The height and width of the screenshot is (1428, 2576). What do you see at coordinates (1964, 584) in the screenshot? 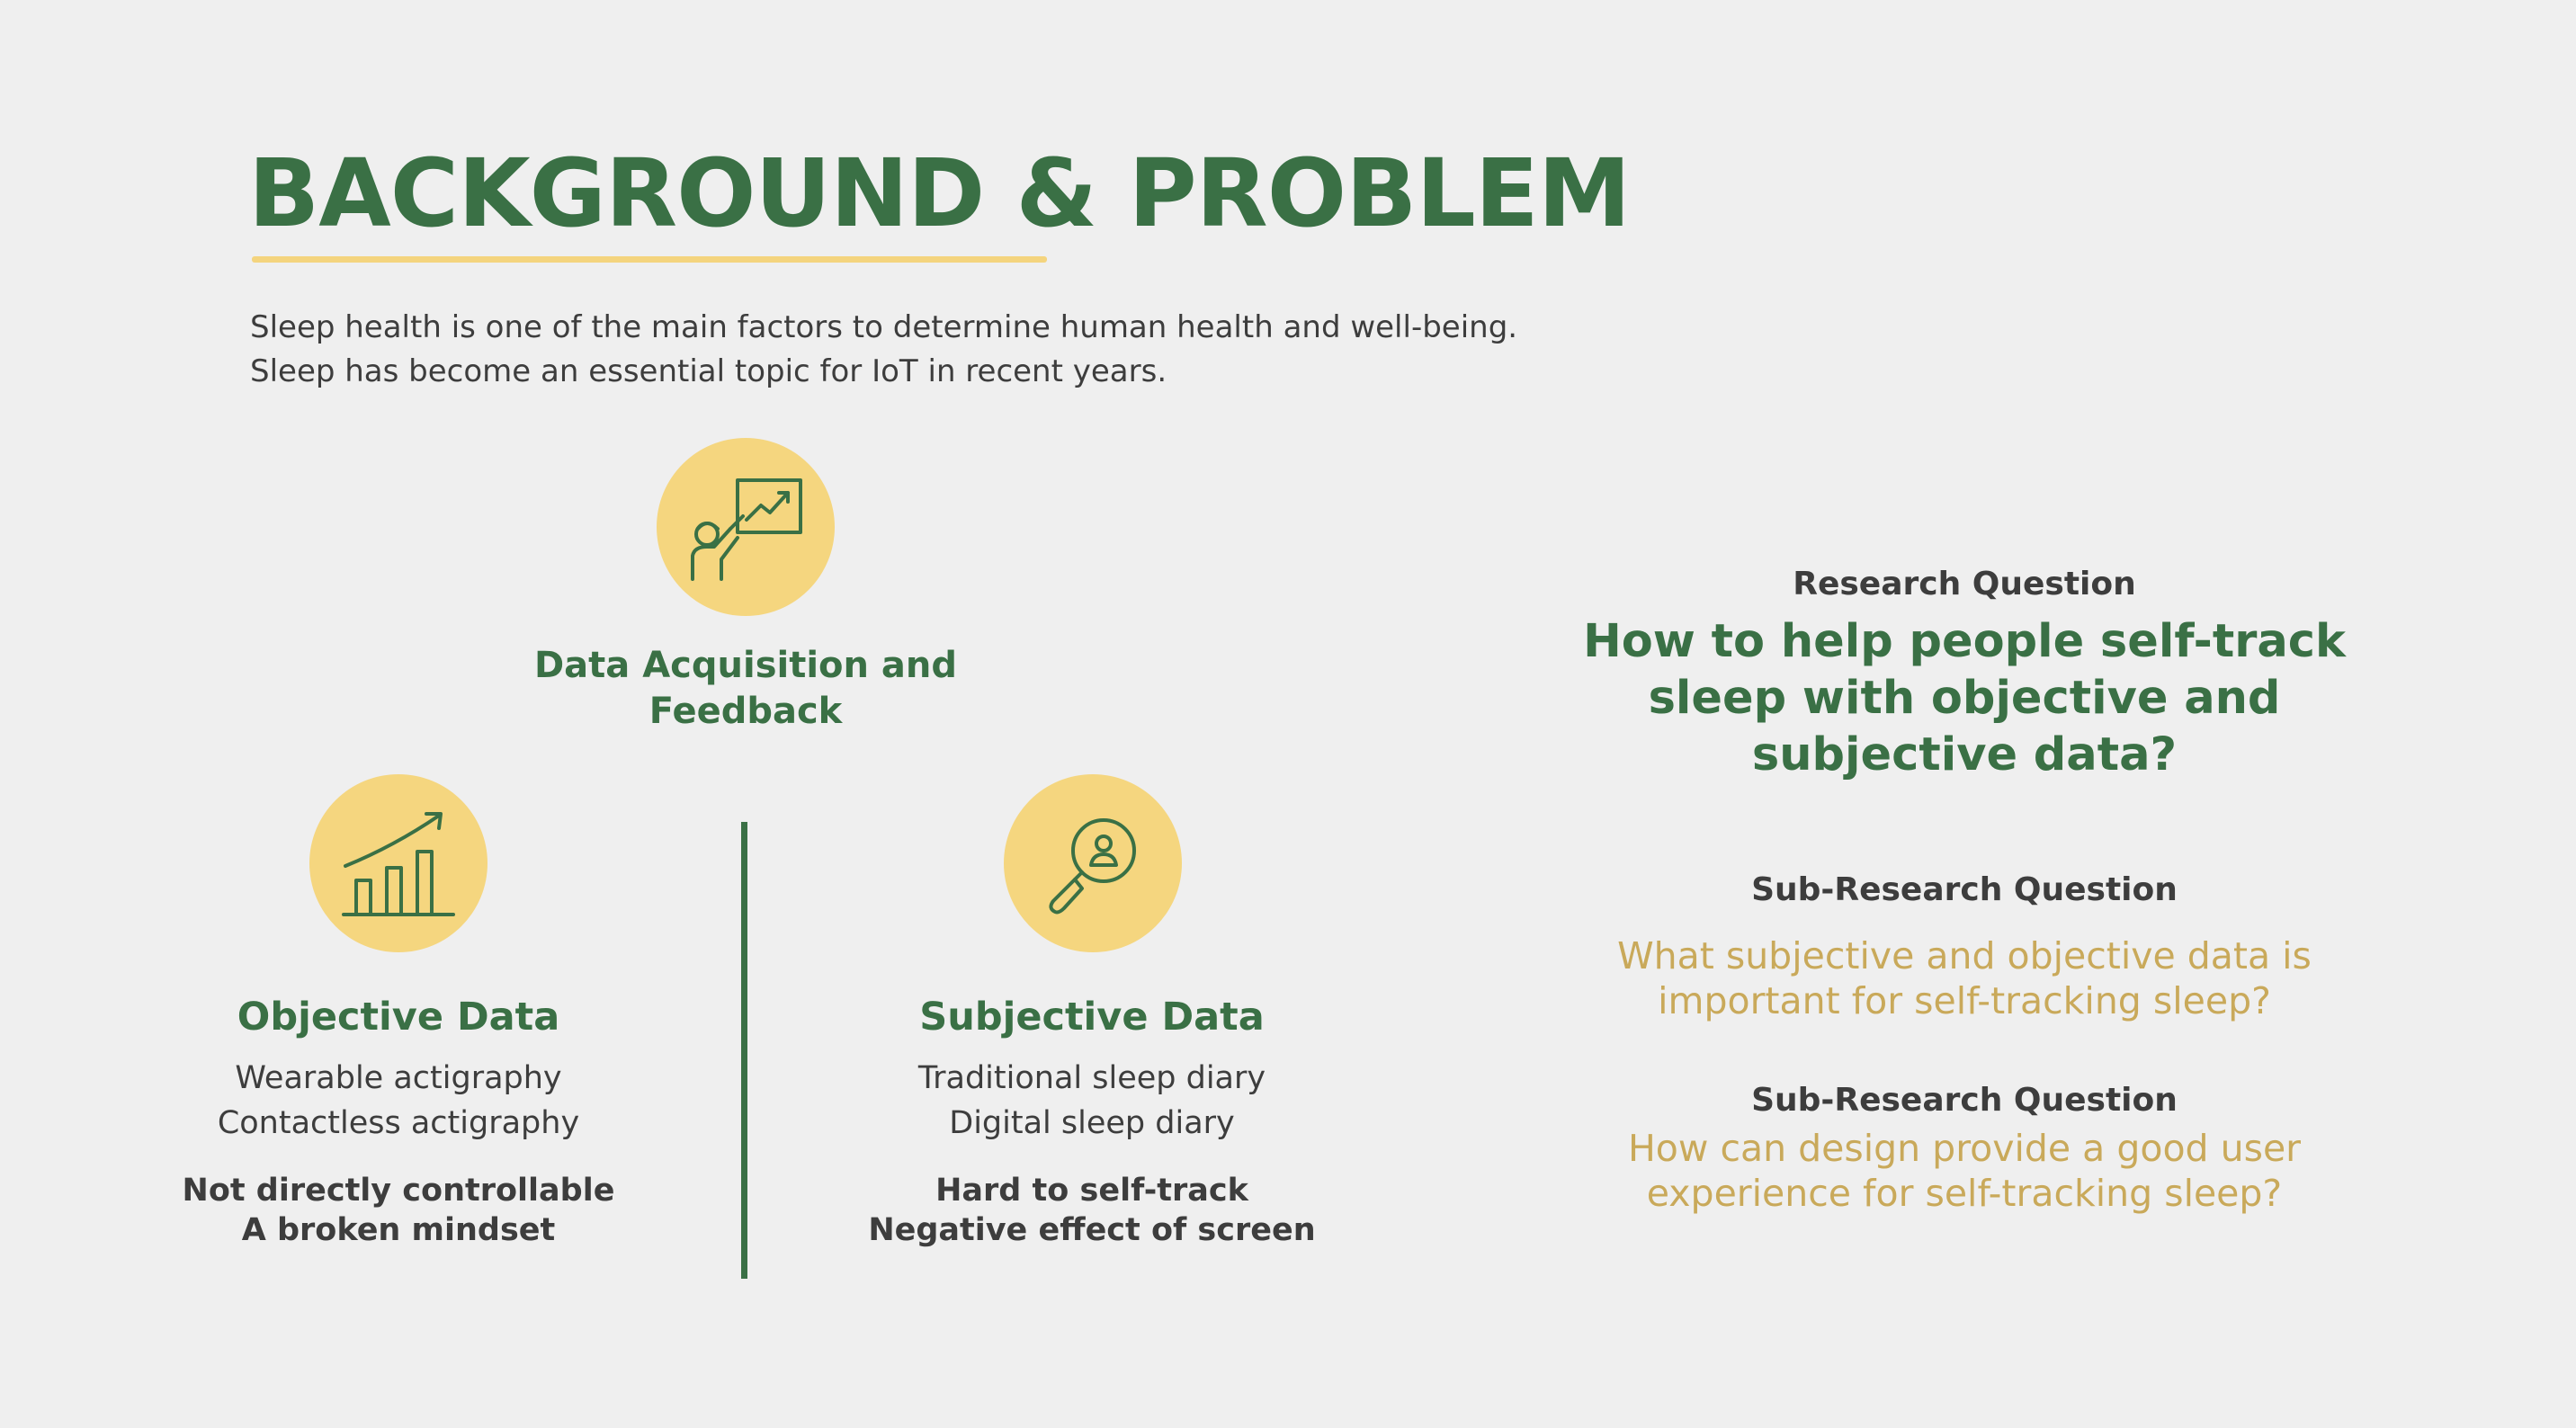
I see `research-question-label: Research Question` at bounding box center [1964, 584].